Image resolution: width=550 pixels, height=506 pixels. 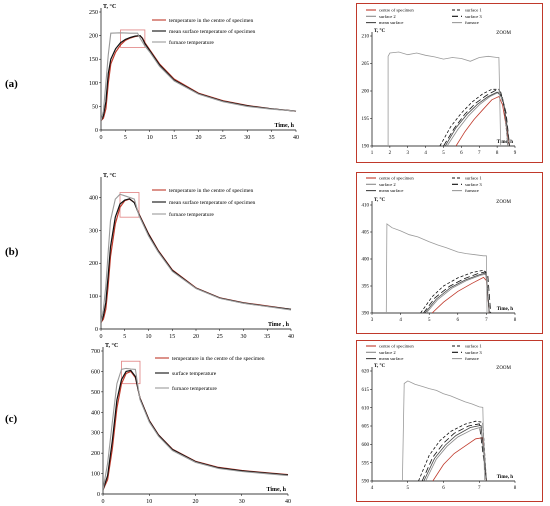 What do you see at coordinates (196, 502) in the screenshot?
I see `x-tick-label: 20` at bounding box center [196, 502].